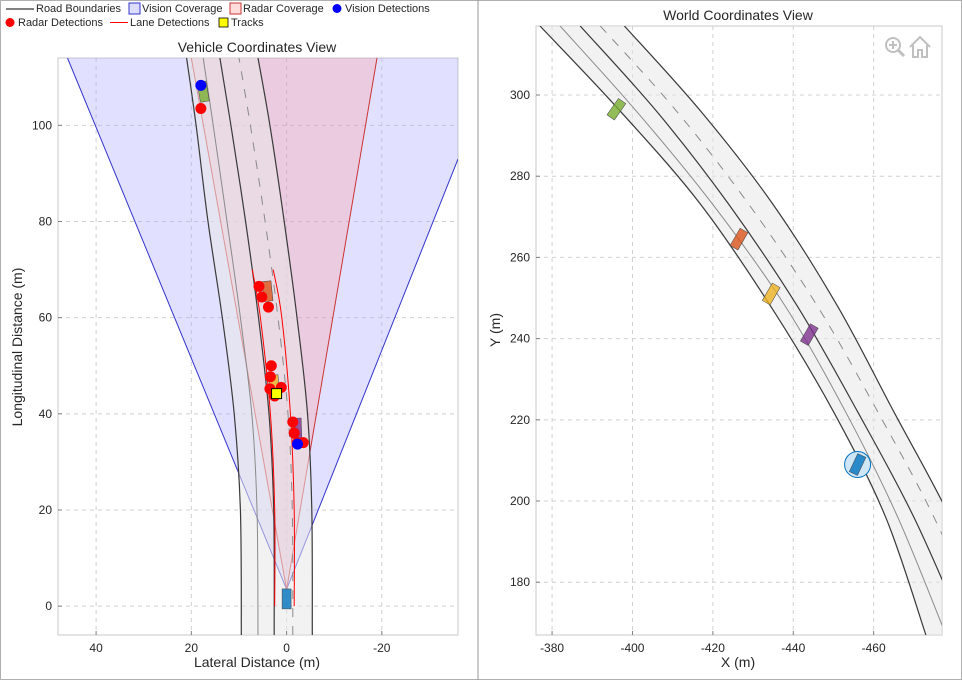 The width and height of the screenshot is (962, 680). What do you see at coordinates (632, 648) in the screenshot?
I see `x-tick-label: -400` at bounding box center [632, 648].